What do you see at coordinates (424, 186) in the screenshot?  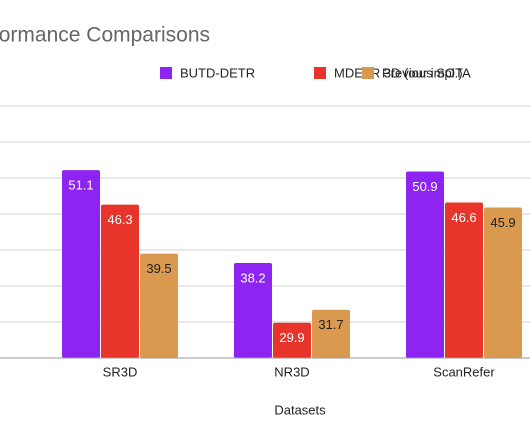 I see `data-label: 50.9` at bounding box center [424, 186].